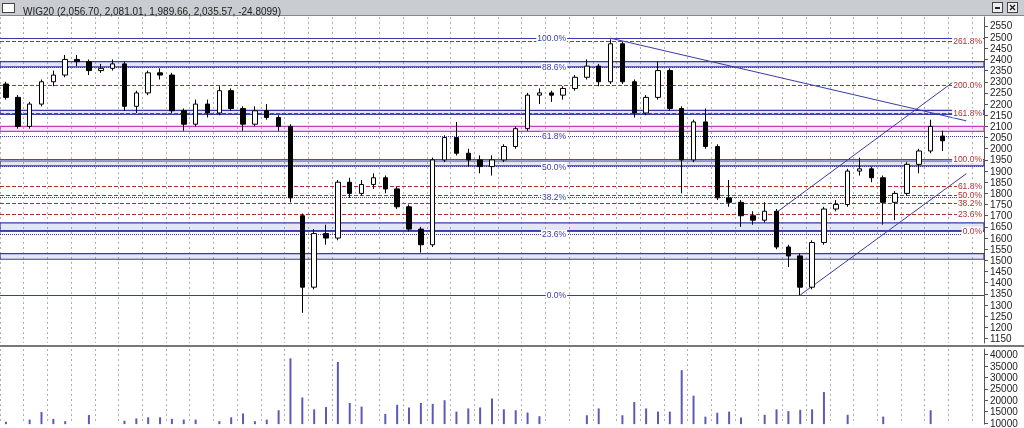 Image resolution: width=1024 pixels, height=428 pixels. Describe the element at coordinates (1001, 138) in the screenshot. I see `y-tick-label: 2050` at that location.